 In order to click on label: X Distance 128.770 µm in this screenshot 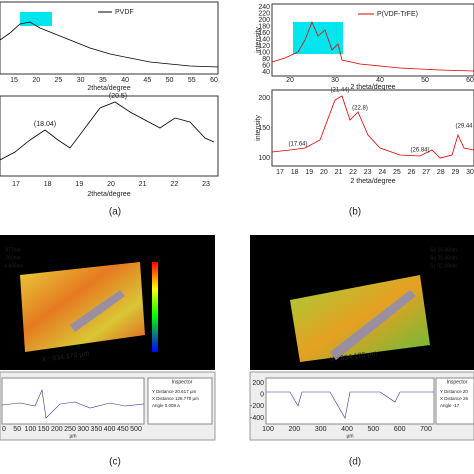, I will do `click(175, 398)`.